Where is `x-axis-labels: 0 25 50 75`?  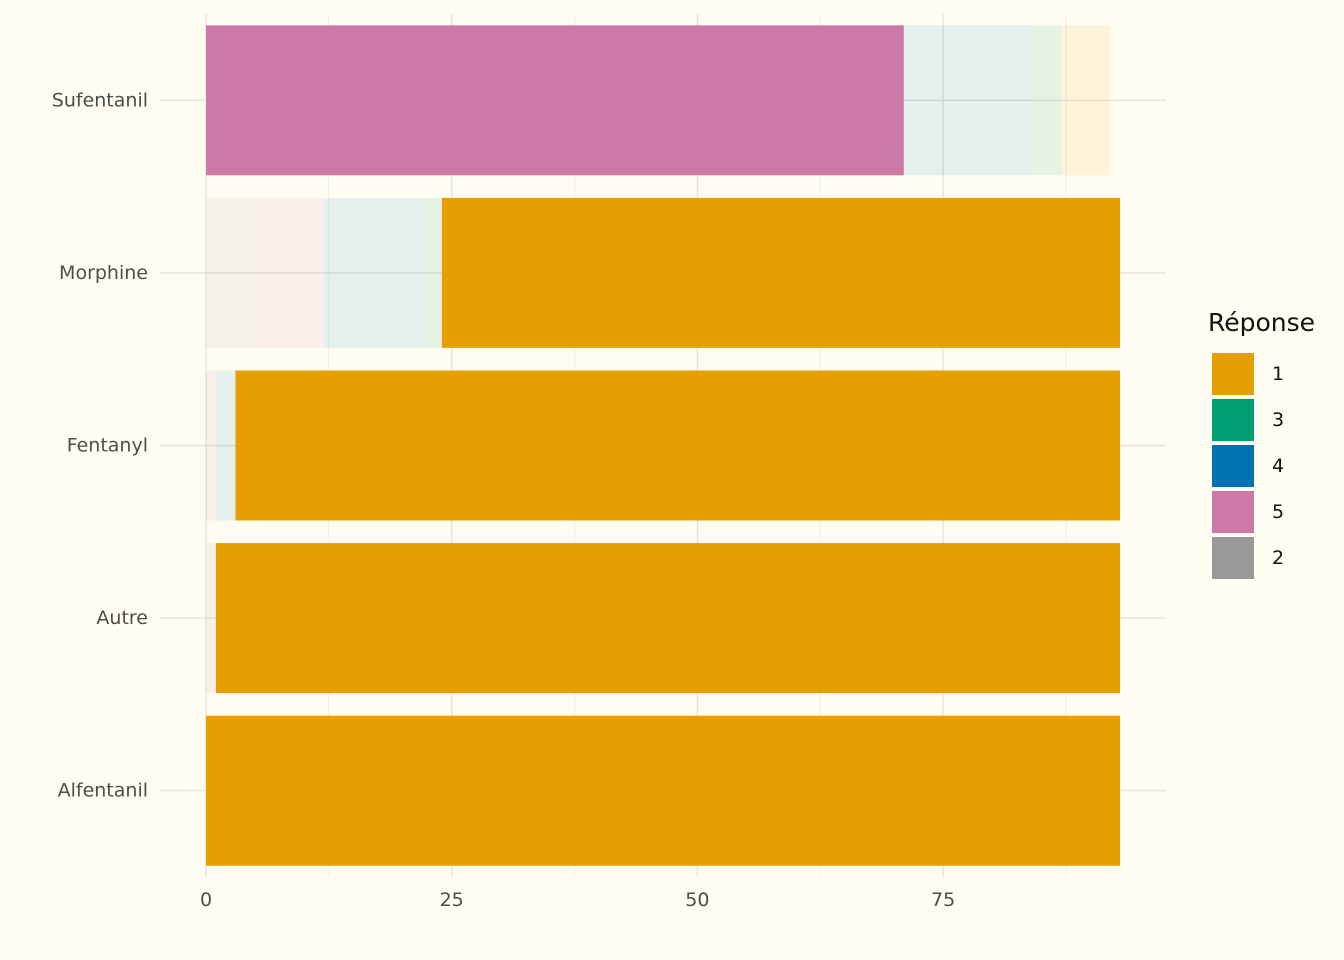 x-axis-labels: 0 25 50 75 is located at coordinates (577, 900).